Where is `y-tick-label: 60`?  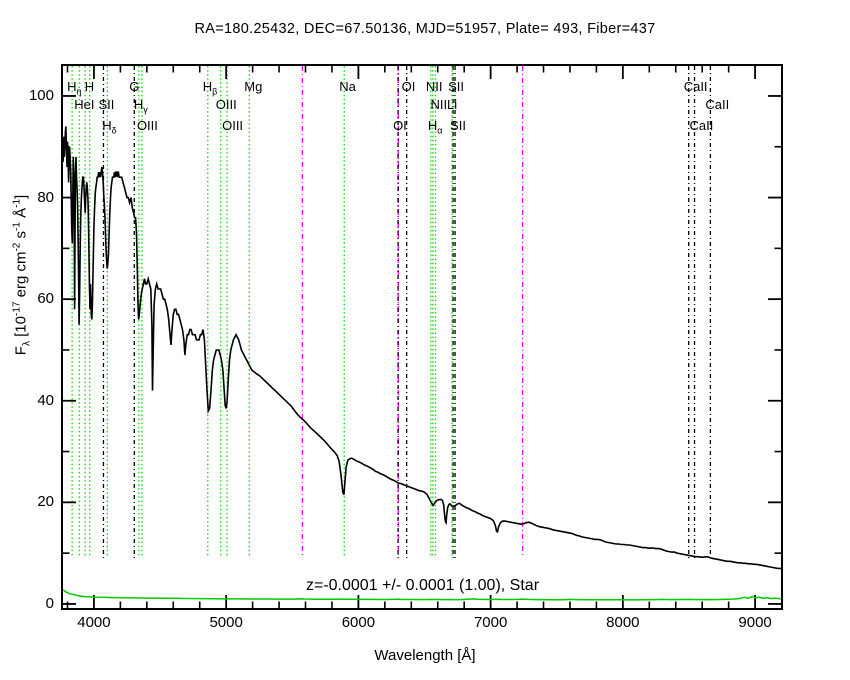
y-tick-label: 60 is located at coordinates (45, 299).